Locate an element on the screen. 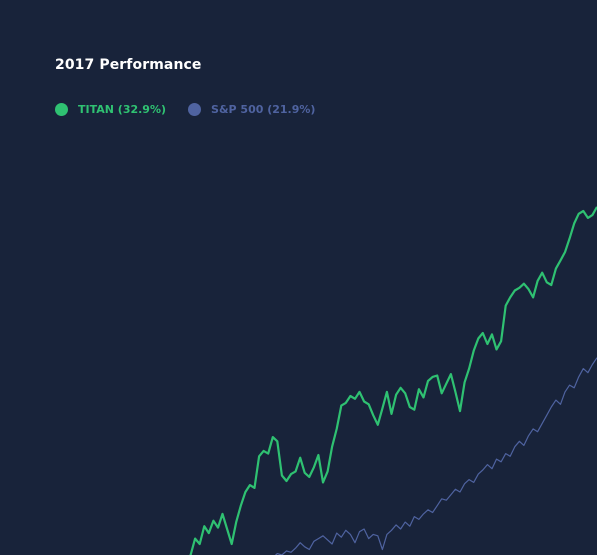 This screenshot has height=555, width=597. chart-legend: TITAN (32.9%) S&P 500 (21.9%) is located at coordinates (196, 109).